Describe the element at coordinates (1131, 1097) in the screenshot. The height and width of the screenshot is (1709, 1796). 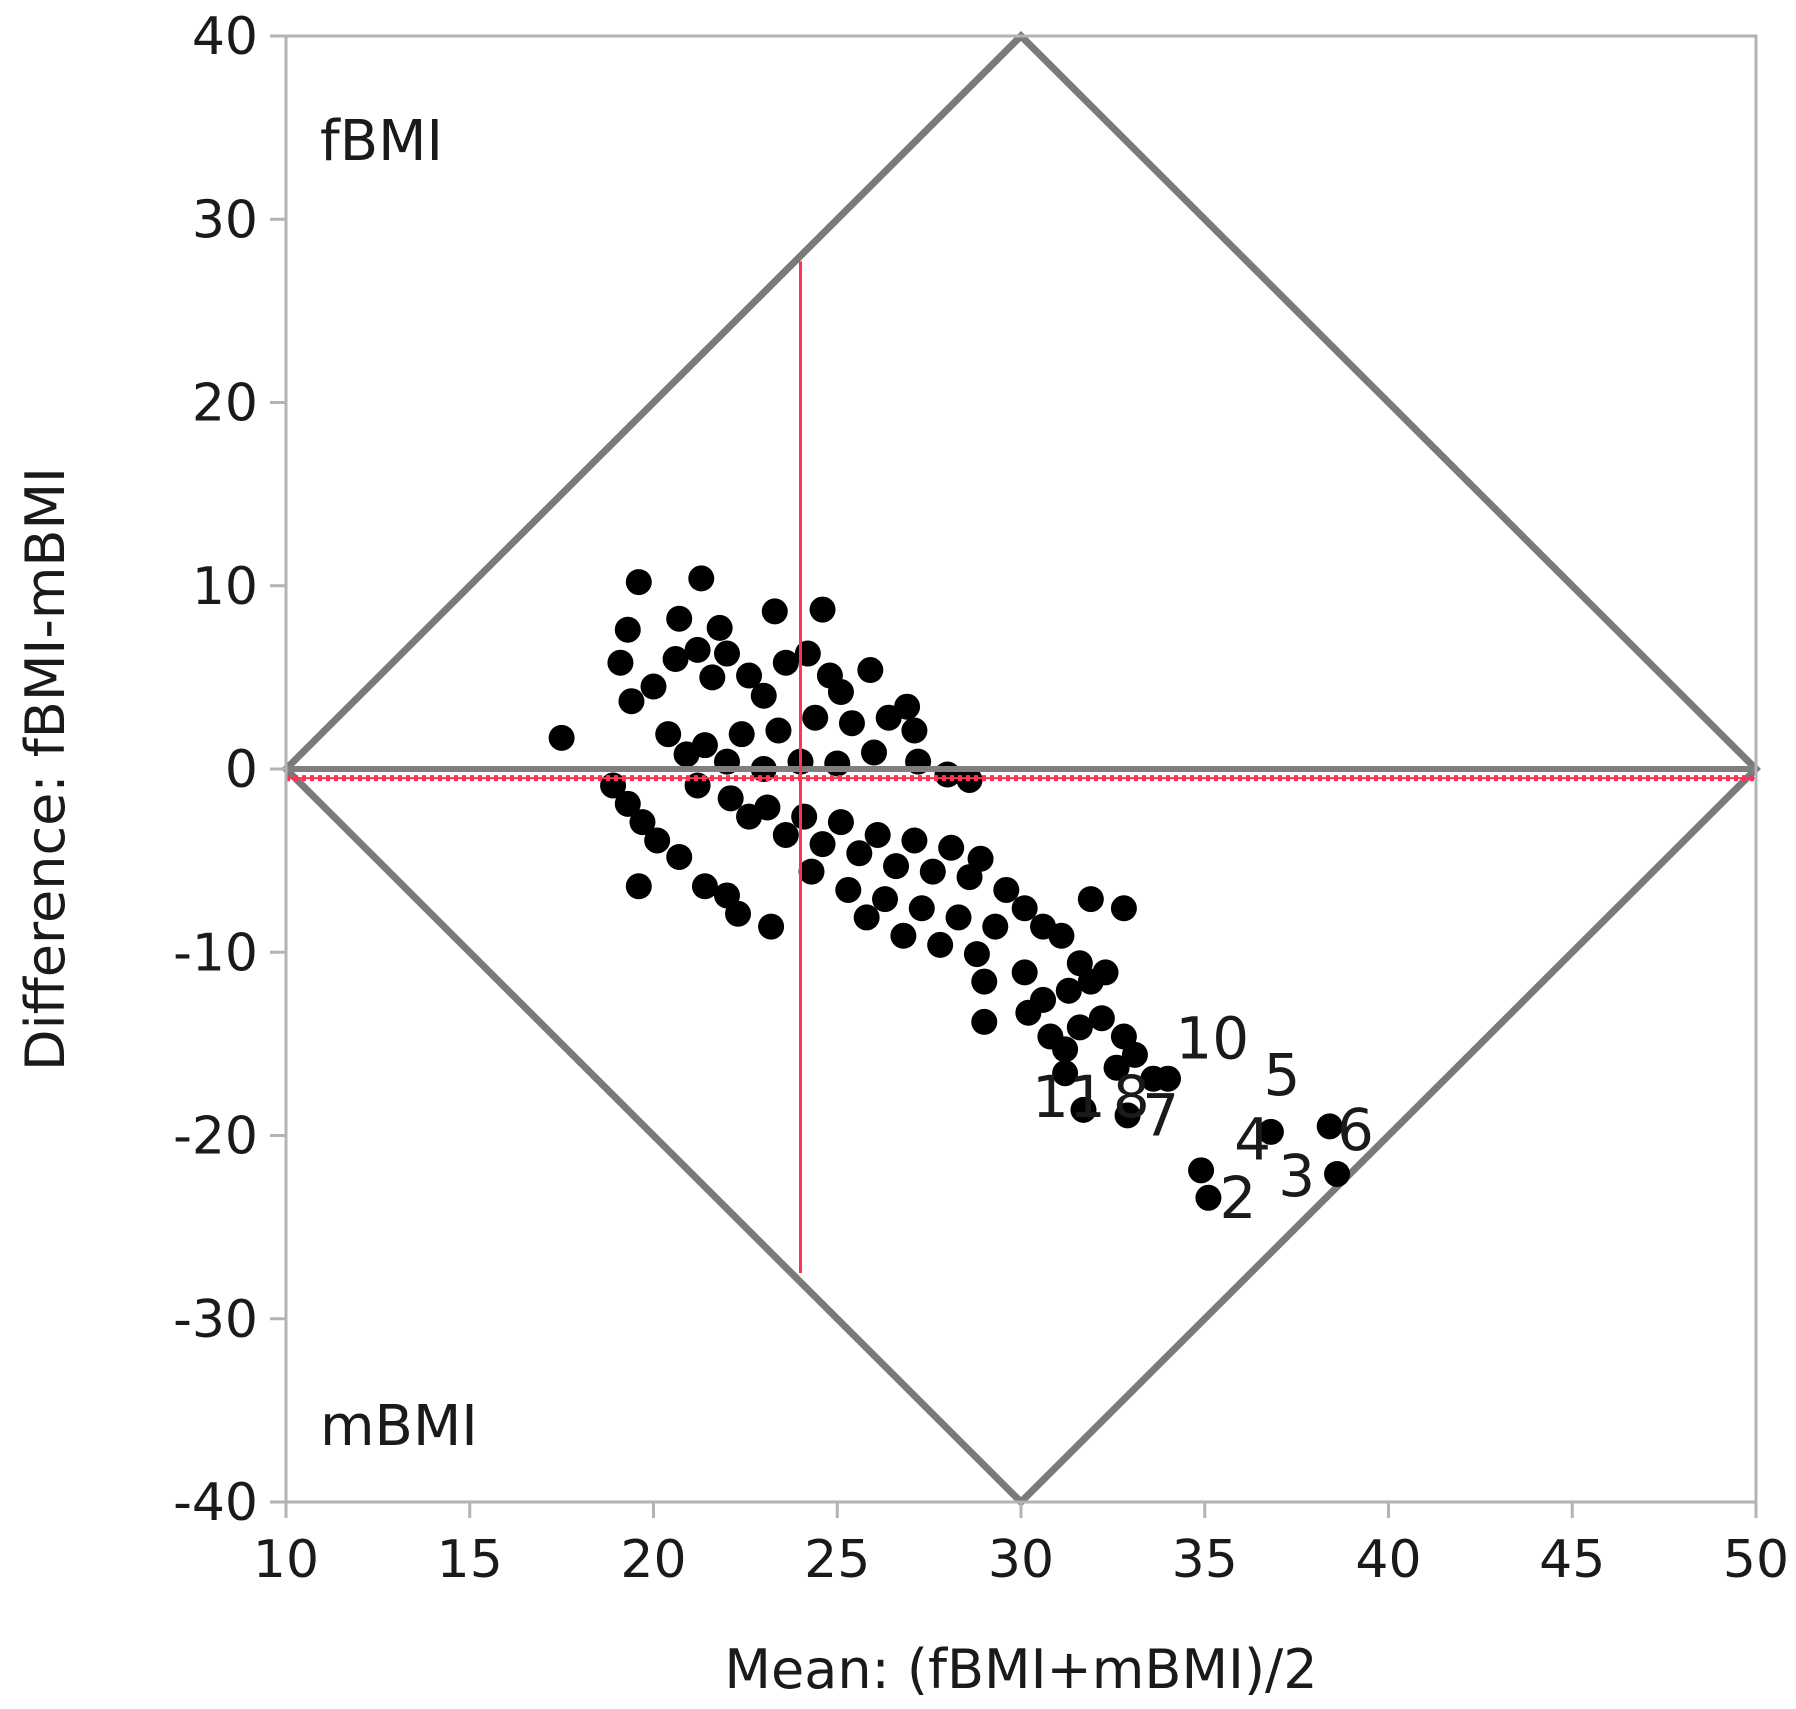
I see `point-label: 8` at that location.